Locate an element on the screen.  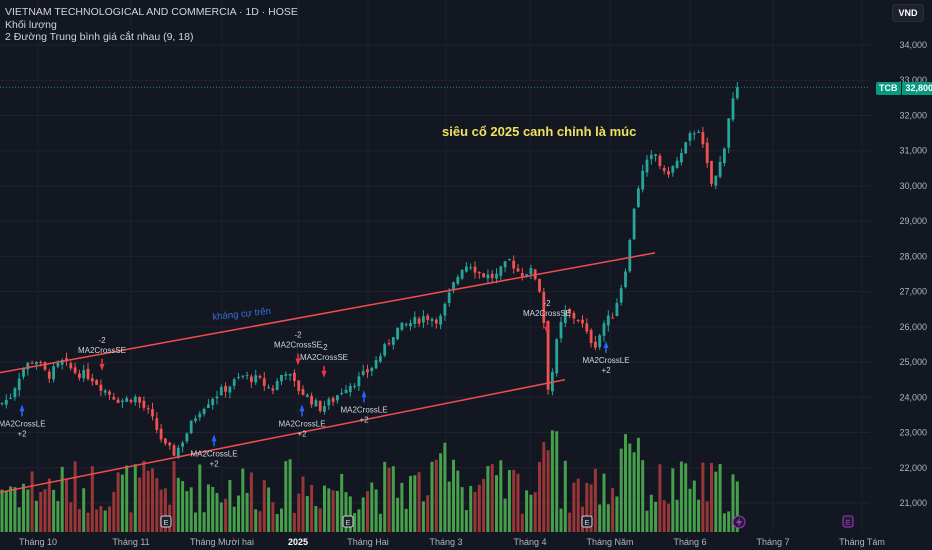
chart-note: siêu cổ 2025 canh chỉnh là múc is located at coordinates (539, 131).